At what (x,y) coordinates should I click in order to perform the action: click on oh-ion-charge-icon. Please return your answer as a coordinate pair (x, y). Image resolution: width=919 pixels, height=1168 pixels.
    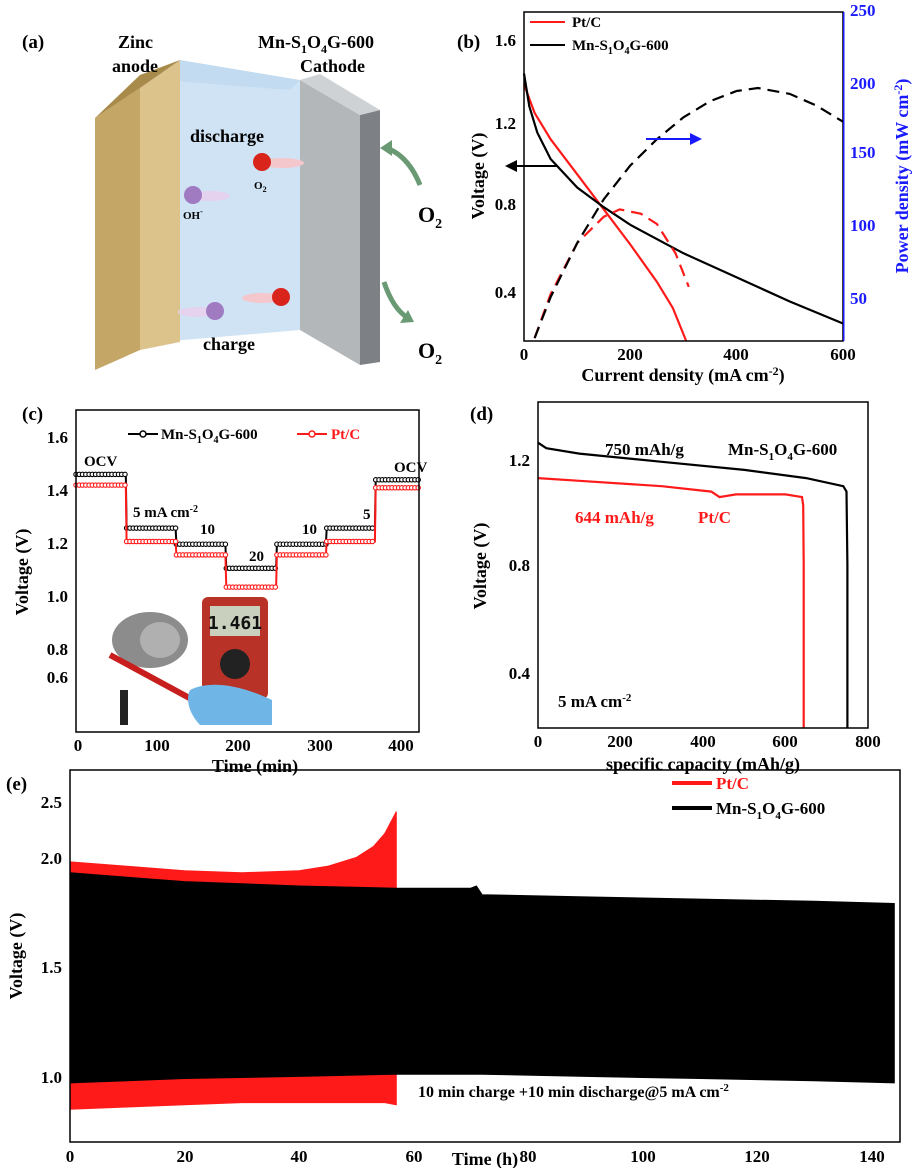
    Looking at the image, I should click on (215, 311).